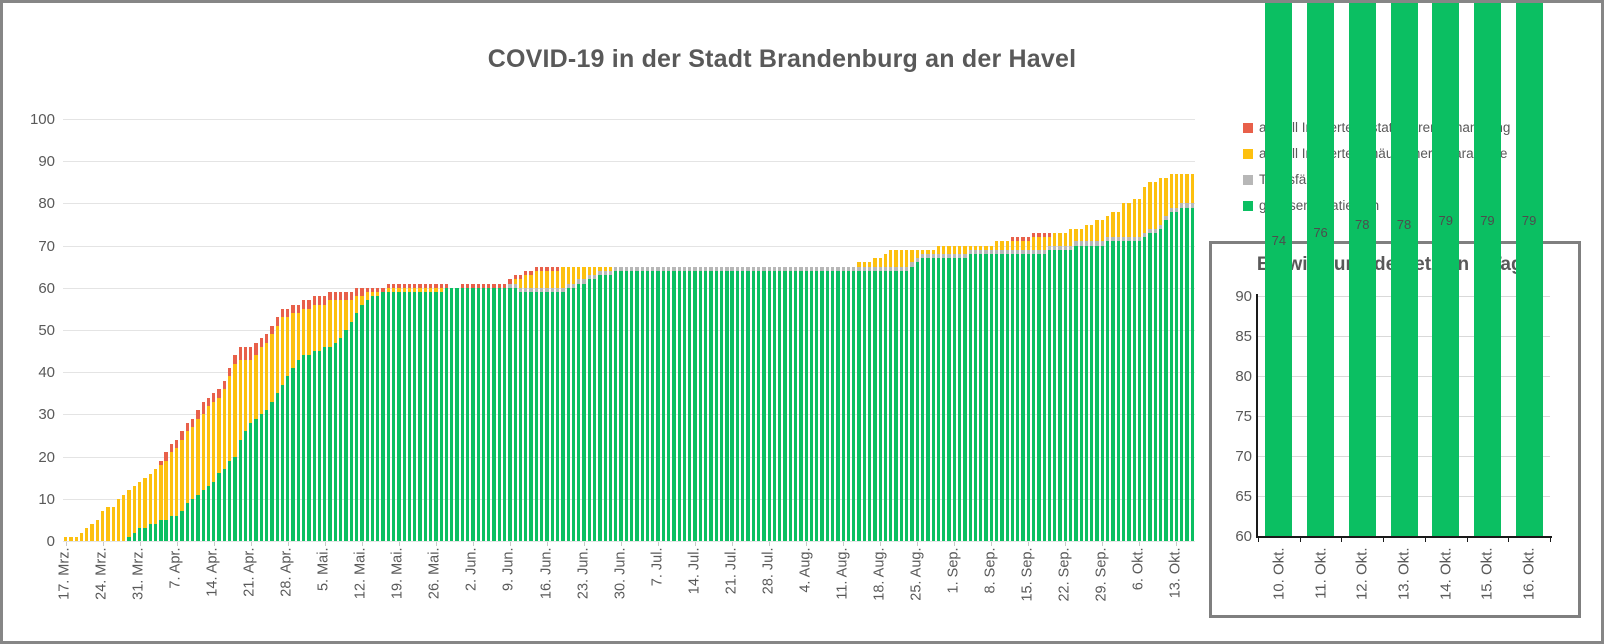  I want to click on inset-value-label: 76, so click(1320, 232).